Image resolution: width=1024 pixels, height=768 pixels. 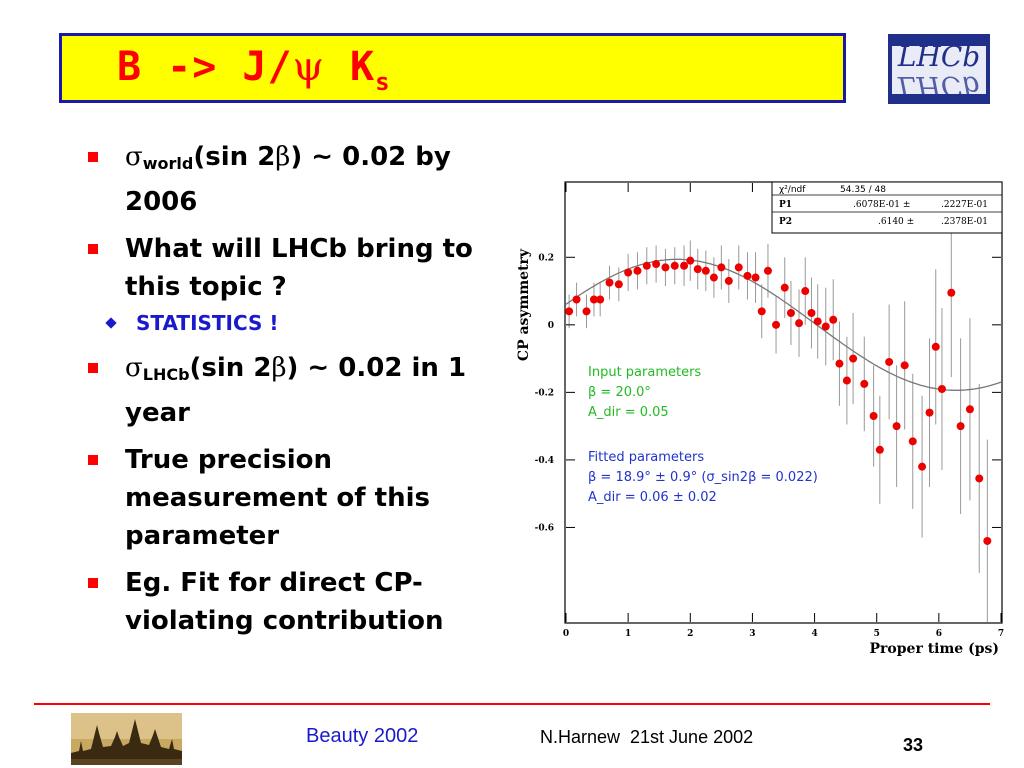 I want to click on y-axis-label: CP asymmetry, so click(x=524, y=304).